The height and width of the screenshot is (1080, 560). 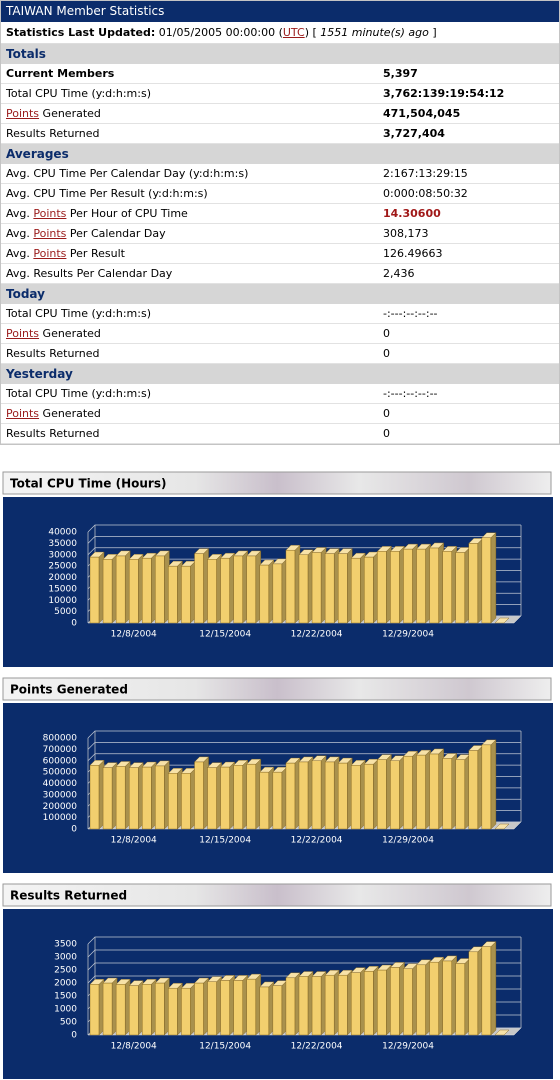 What do you see at coordinates (86, 233) in the screenshot?
I see `stat-label: Avg. Points Per Calendar Day` at bounding box center [86, 233].